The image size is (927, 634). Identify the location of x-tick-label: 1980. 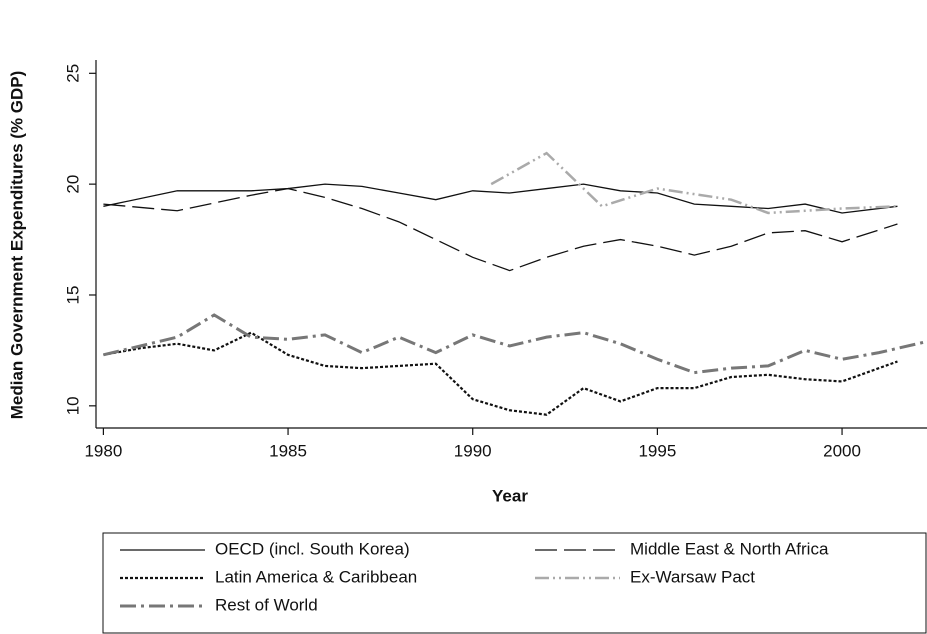
(103, 450).